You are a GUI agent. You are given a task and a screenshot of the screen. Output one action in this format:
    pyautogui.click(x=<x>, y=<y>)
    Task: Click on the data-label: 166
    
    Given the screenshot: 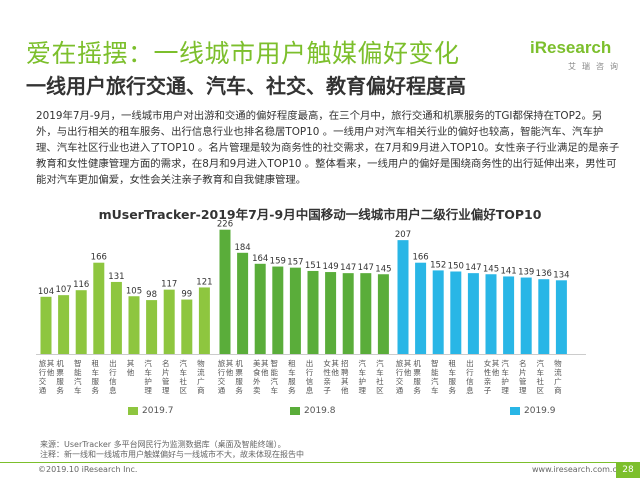 What is the action you would take?
    pyautogui.click(x=420, y=258)
    